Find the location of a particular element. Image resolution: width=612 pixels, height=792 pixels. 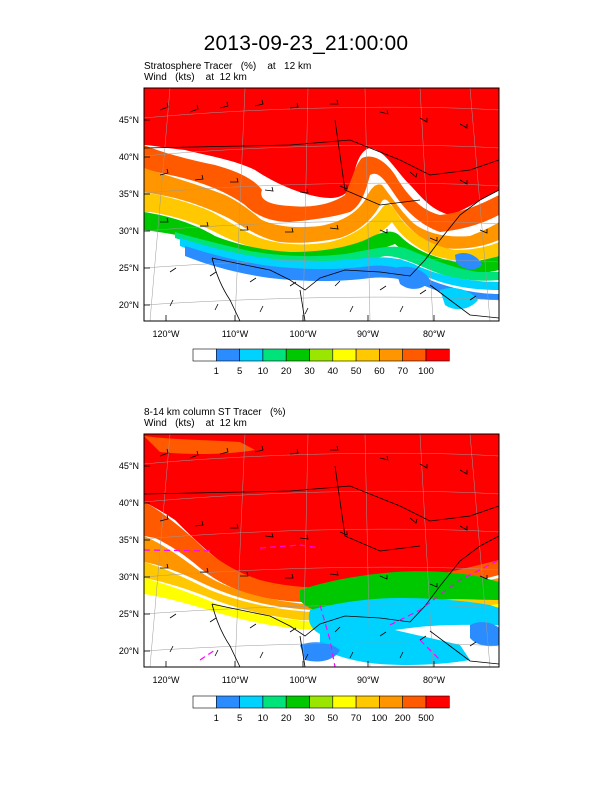

plot-title: 2013-09-23_21:00:00 is located at coordinates (306, 43).